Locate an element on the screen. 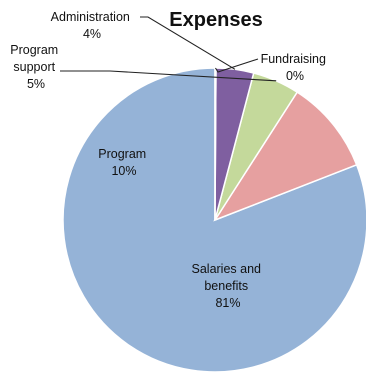 This screenshot has width=366, height=376. pie-slice-fundraising is located at coordinates (215, 144).